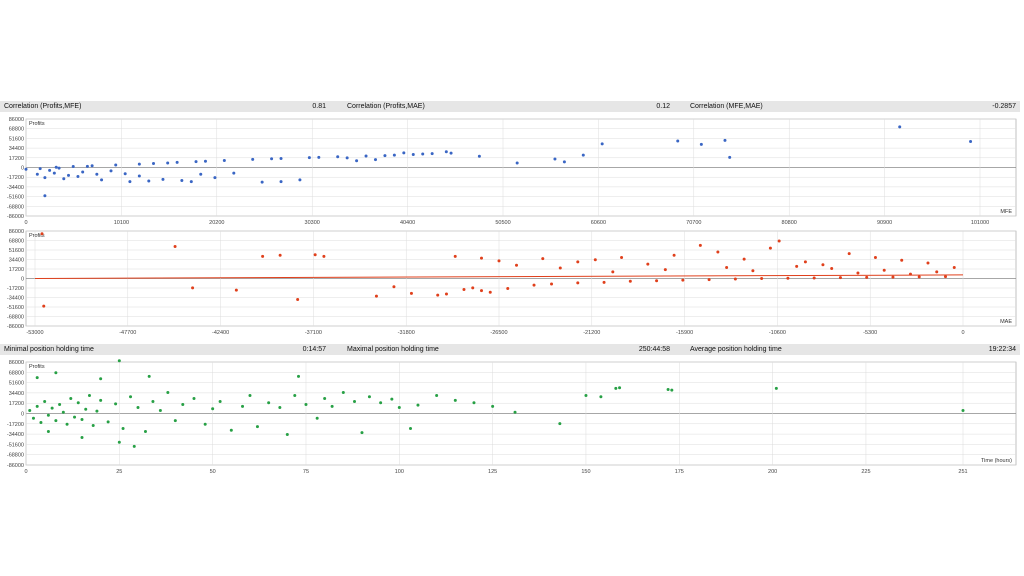 The width and height of the screenshot is (1024, 576). Describe the element at coordinates (663, 106) in the screenshot. I see `corr-profits-mae-value: 0.12` at that location.